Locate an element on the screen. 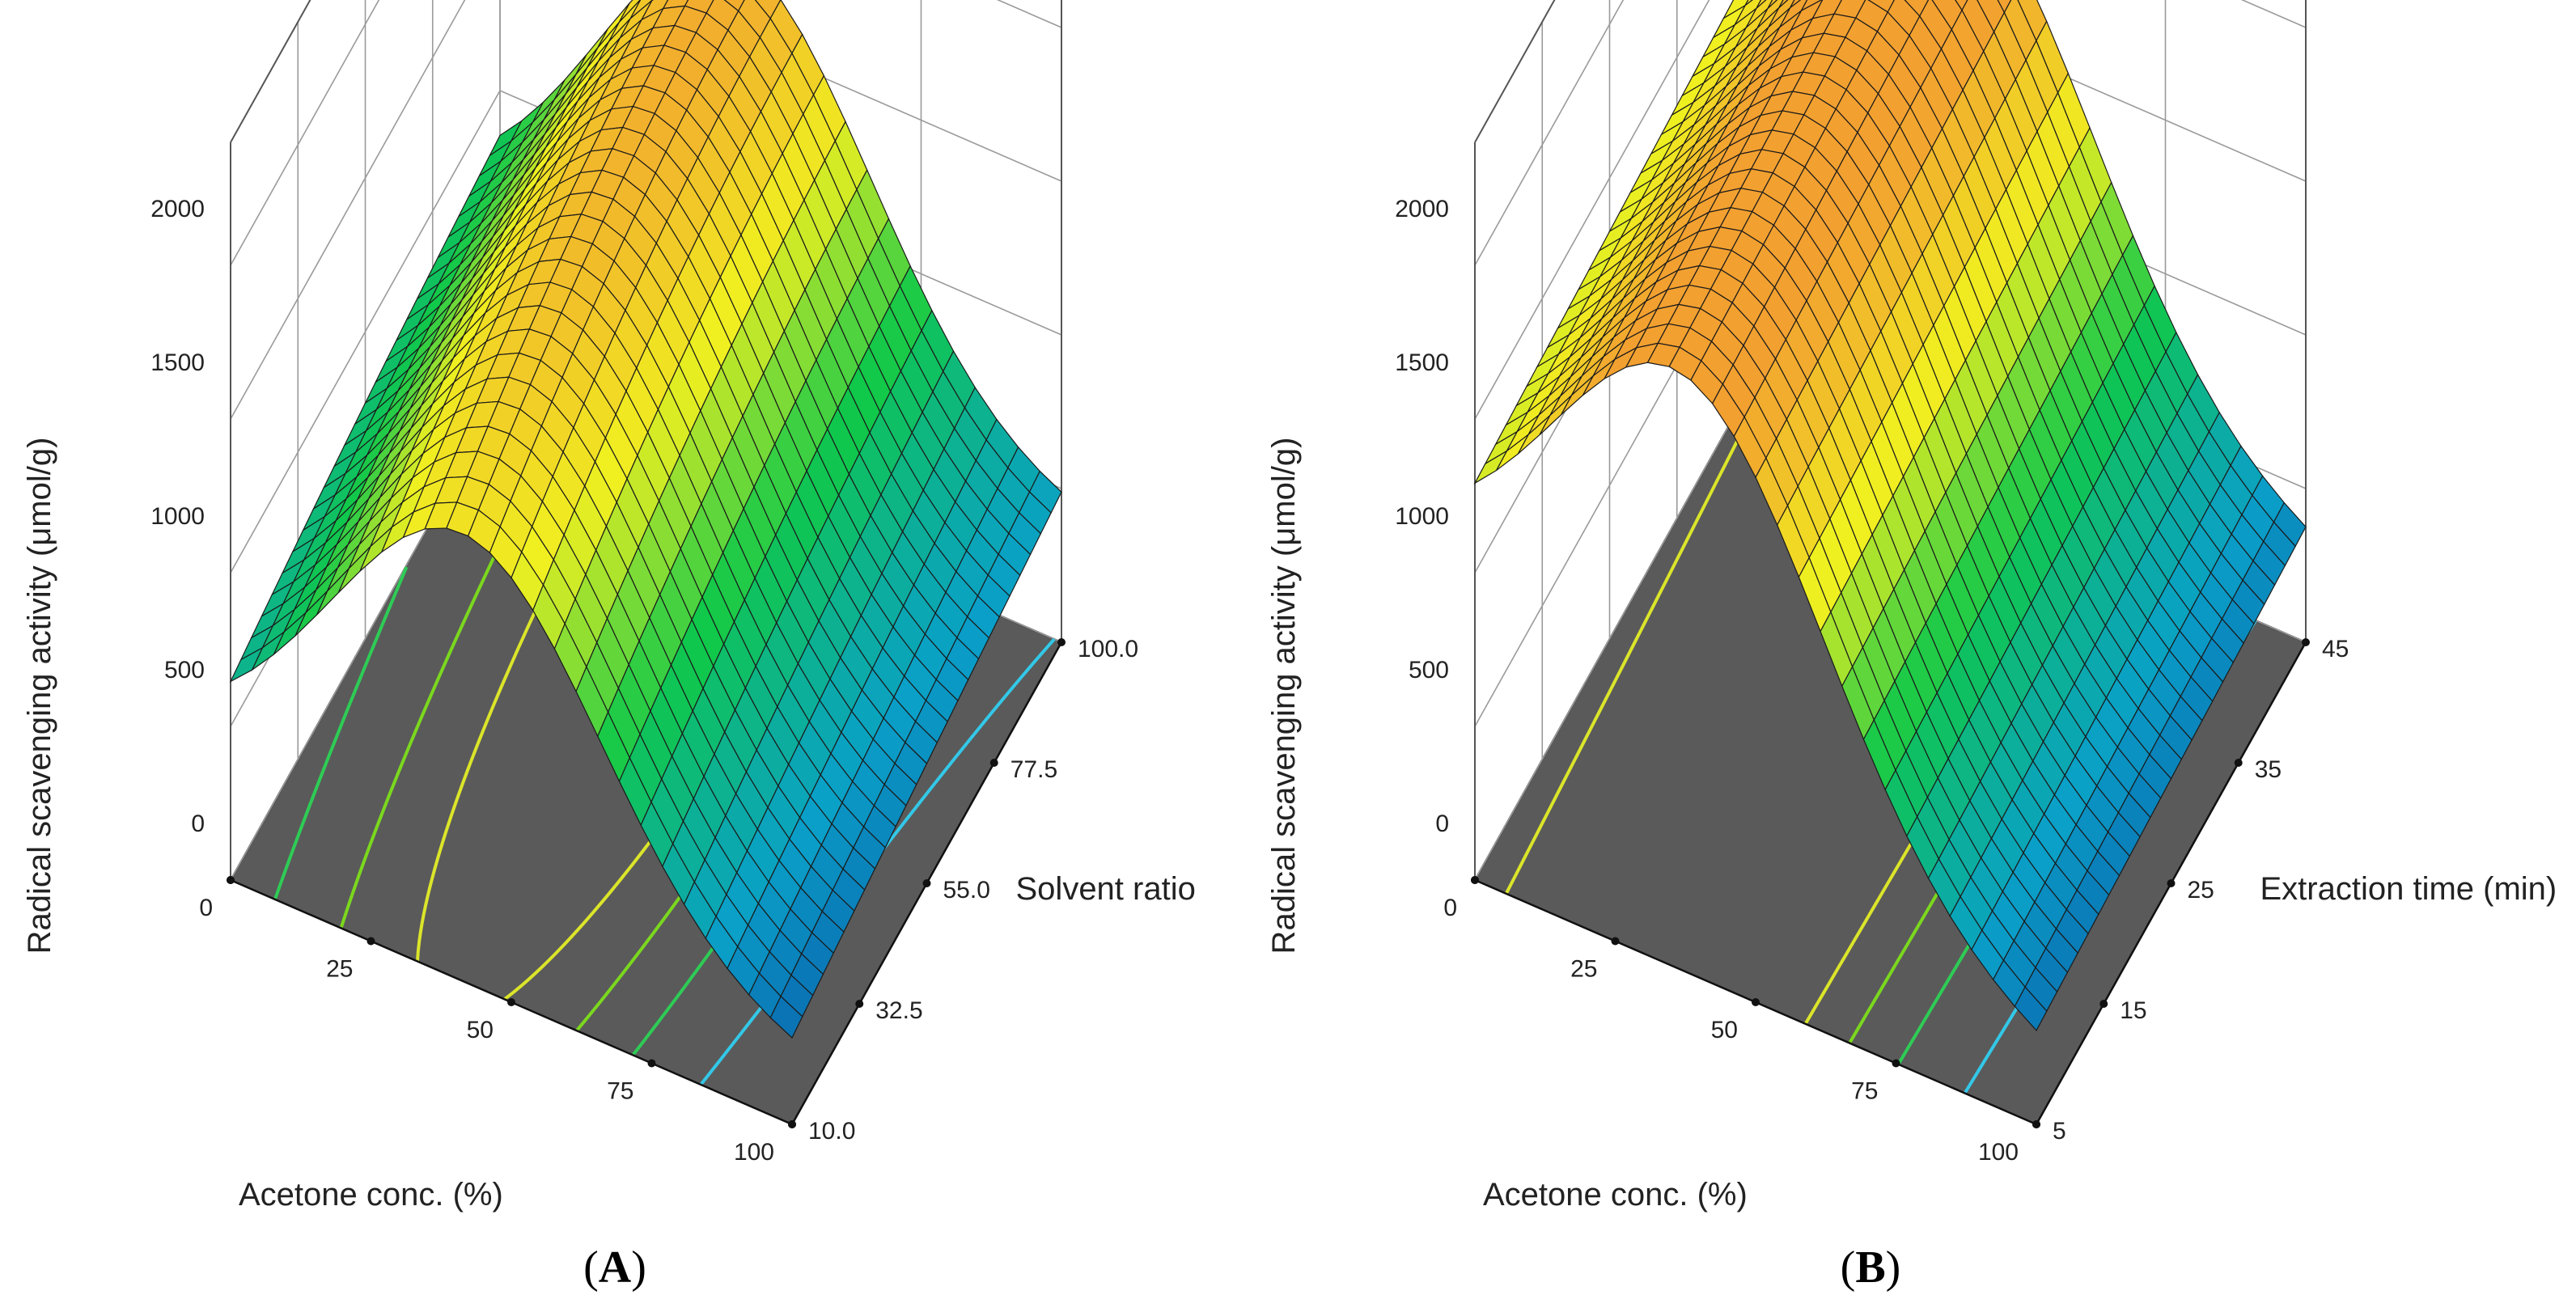 The width and height of the screenshot is (2576, 1312). y-axis-ticks: 10.0 32.5 55.0 77.5 100.0 is located at coordinates (963, 891).